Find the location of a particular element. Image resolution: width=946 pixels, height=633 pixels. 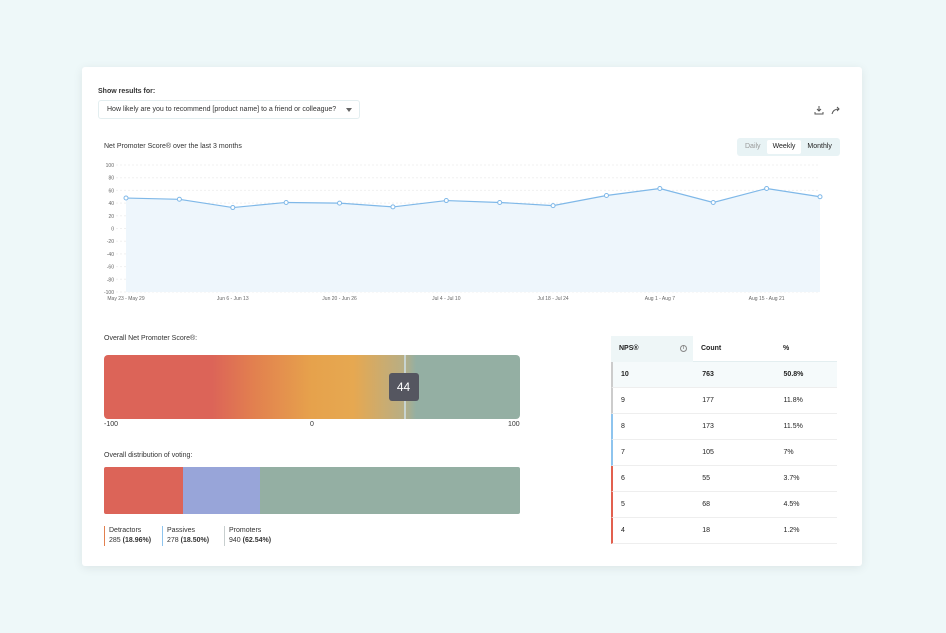

gauge-mid: 0 is located at coordinates (312, 424).